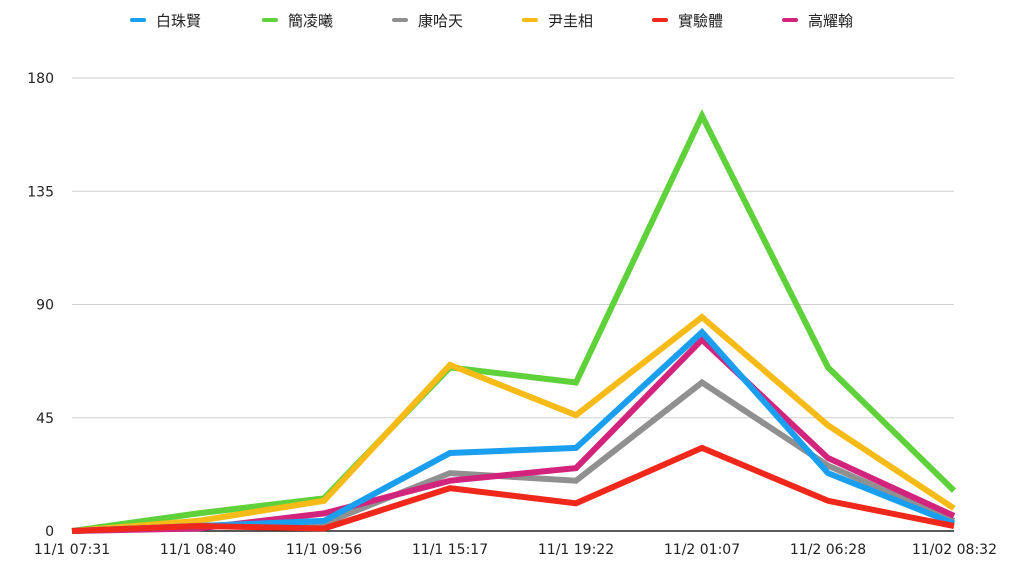 The width and height of the screenshot is (1024, 583). What do you see at coordinates (440, 21) in the screenshot?
I see `legend-label: 康哈天` at bounding box center [440, 21].